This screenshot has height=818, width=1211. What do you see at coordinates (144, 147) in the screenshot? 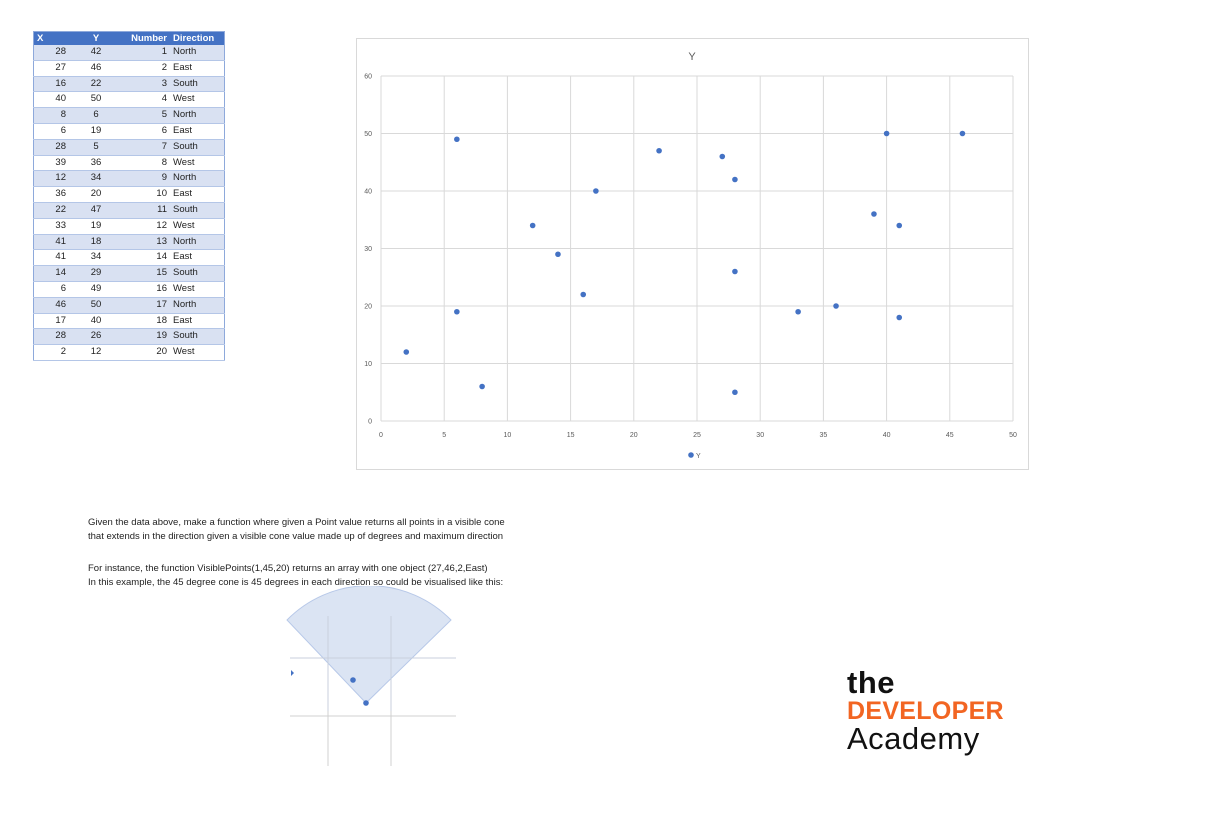
I see `cell-number: 7` at bounding box center [144, 147].